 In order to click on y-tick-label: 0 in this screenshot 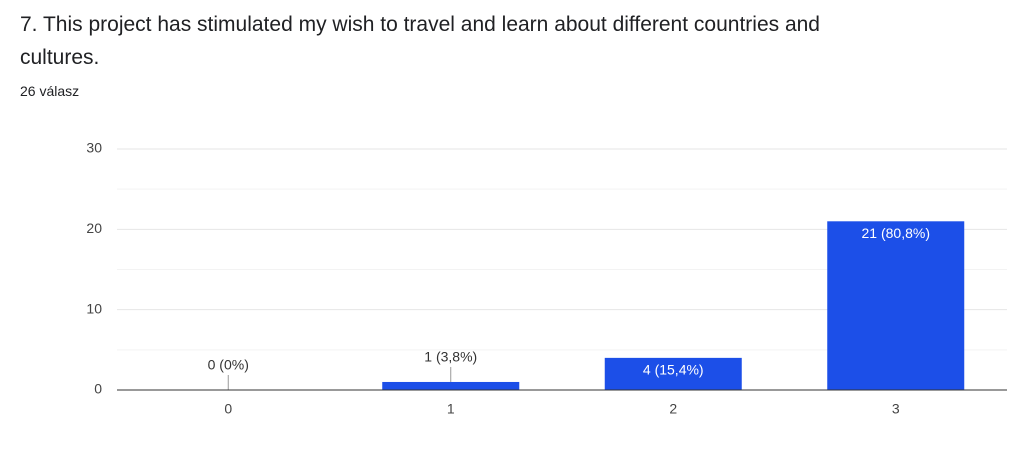, I will do `click(98, 389)`.